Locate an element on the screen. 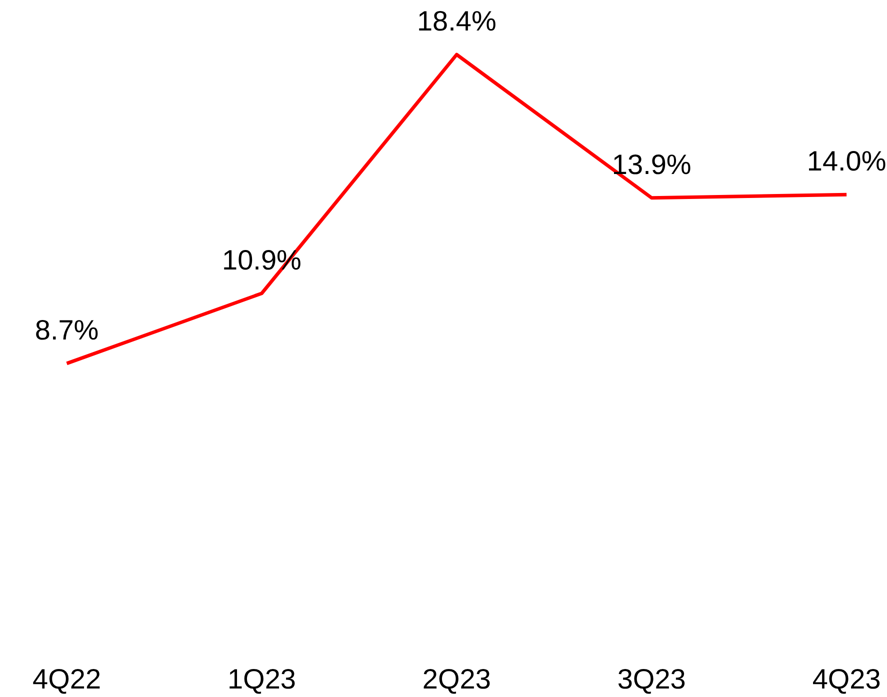 The image size is (887, 697). x-tick-label: 1Q23 is located at coordinates (261, 679).